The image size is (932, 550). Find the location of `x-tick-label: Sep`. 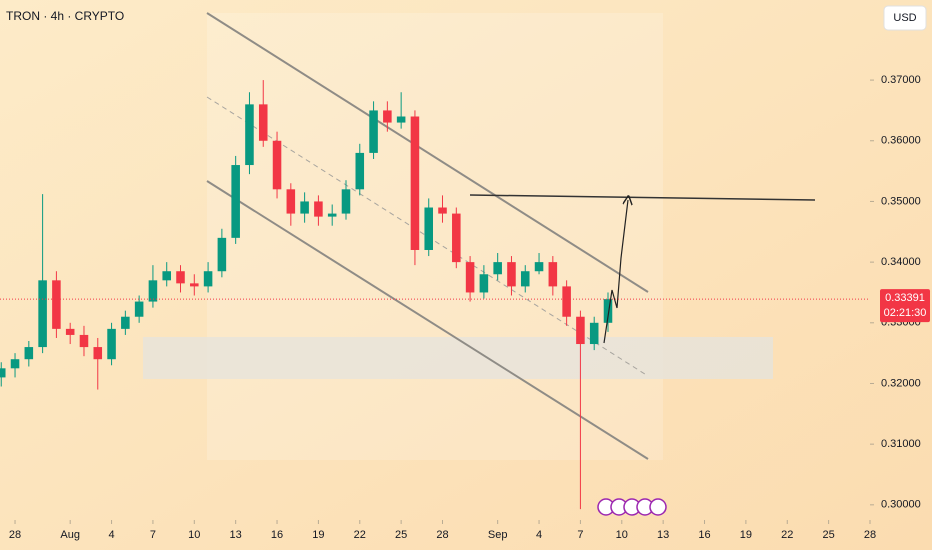

x-tick-label: Sep is located at coordinates (498, 535).